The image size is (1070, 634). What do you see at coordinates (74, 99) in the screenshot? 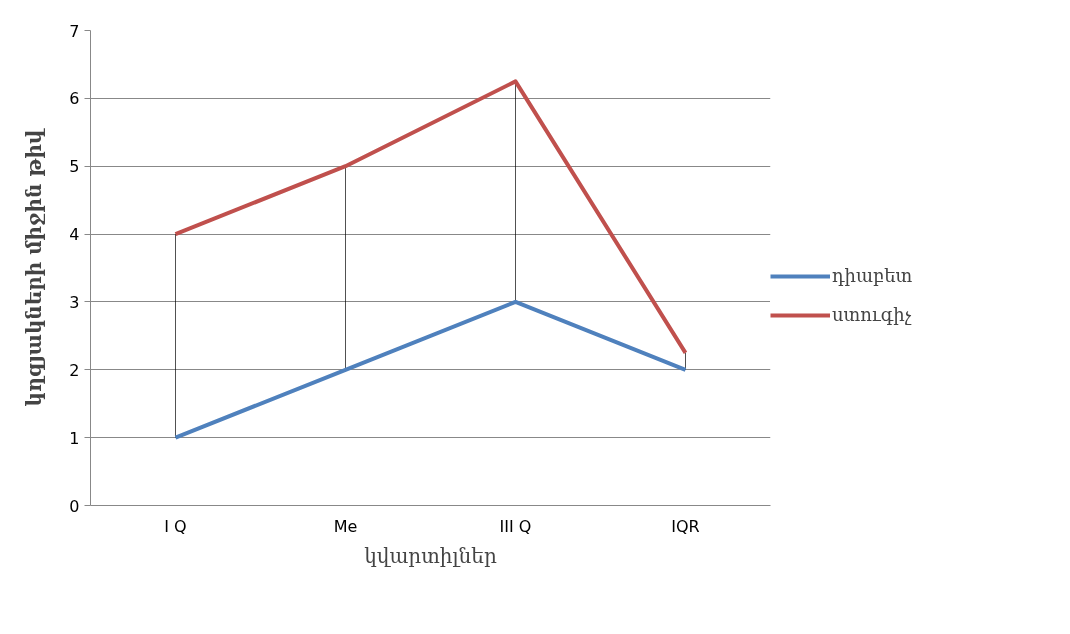
I see `y-tick-label: 6` at bounding box center [74, 99].